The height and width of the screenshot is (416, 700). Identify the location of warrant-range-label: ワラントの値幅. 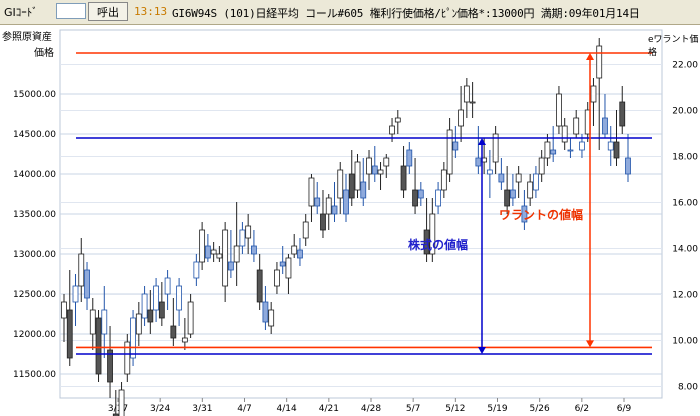
(541, 215).